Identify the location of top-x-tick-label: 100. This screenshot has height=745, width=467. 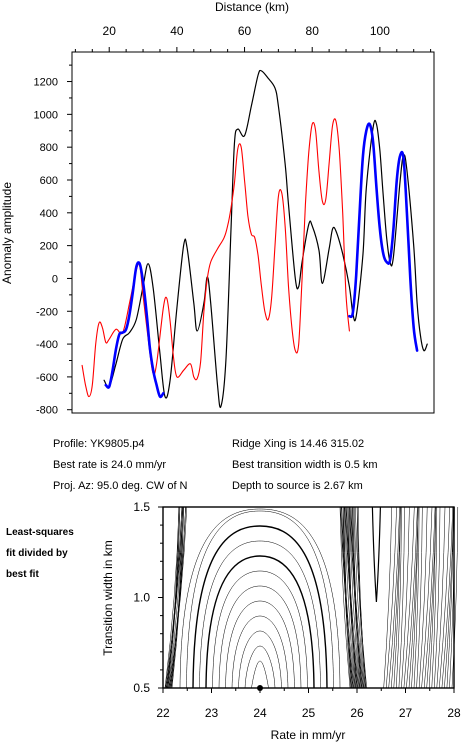
(380, 31).